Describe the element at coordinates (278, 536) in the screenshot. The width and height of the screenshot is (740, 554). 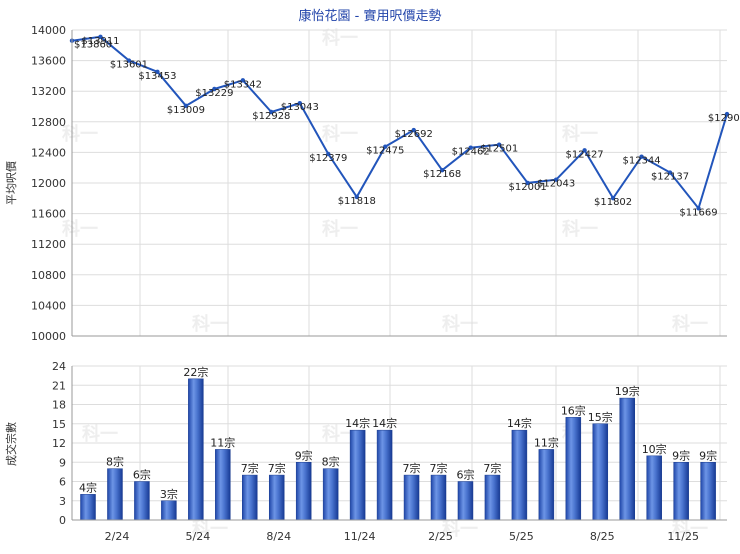
I see `bar-x-tick-label: 8/24` at that location.